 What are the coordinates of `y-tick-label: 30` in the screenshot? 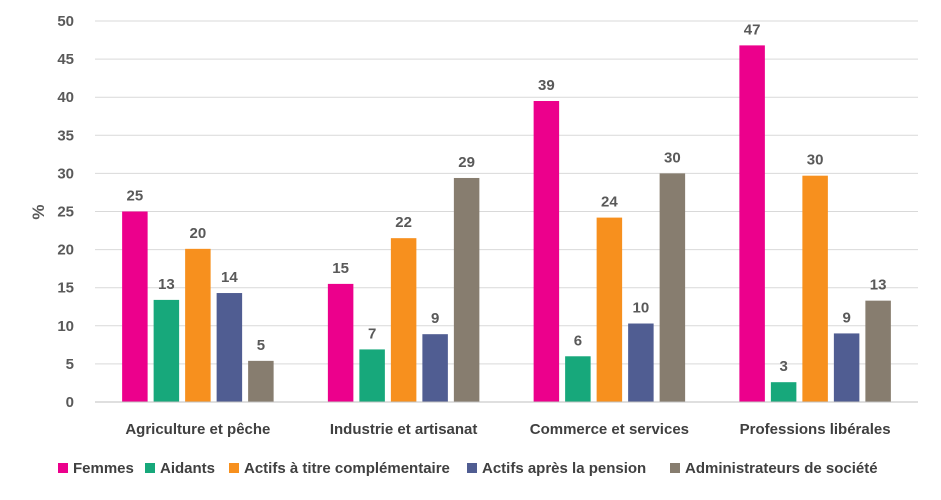 It's located at (65, 173).